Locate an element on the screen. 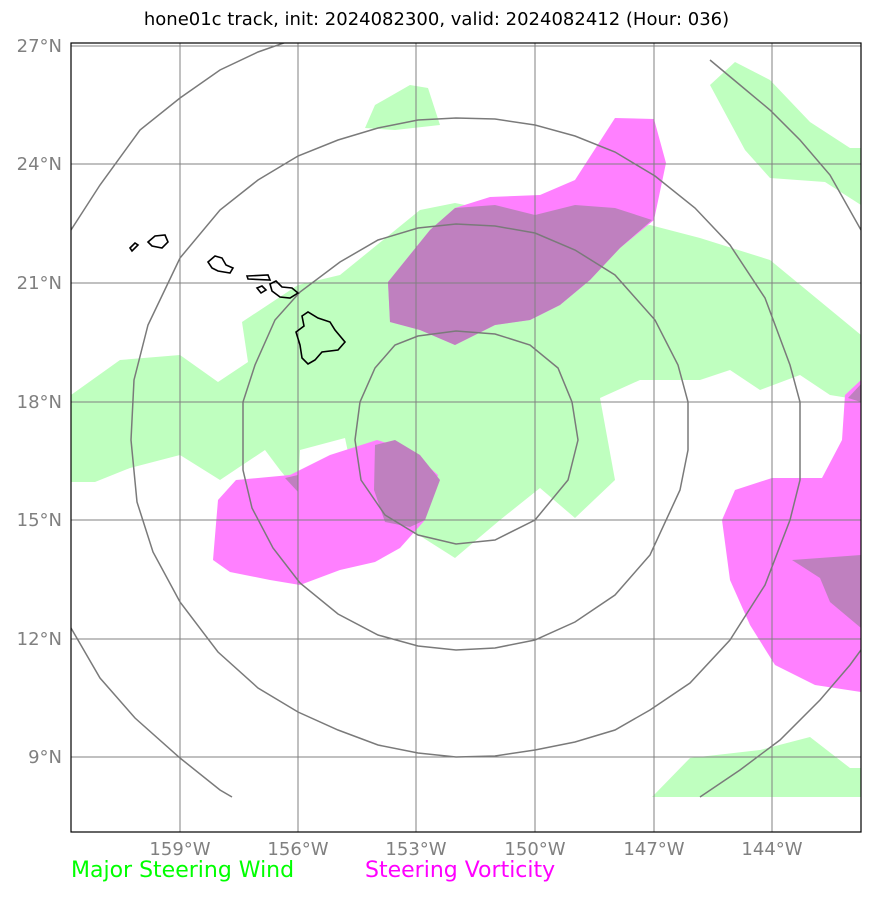  lat-label: 21°N is located at coordinates (39, 283).